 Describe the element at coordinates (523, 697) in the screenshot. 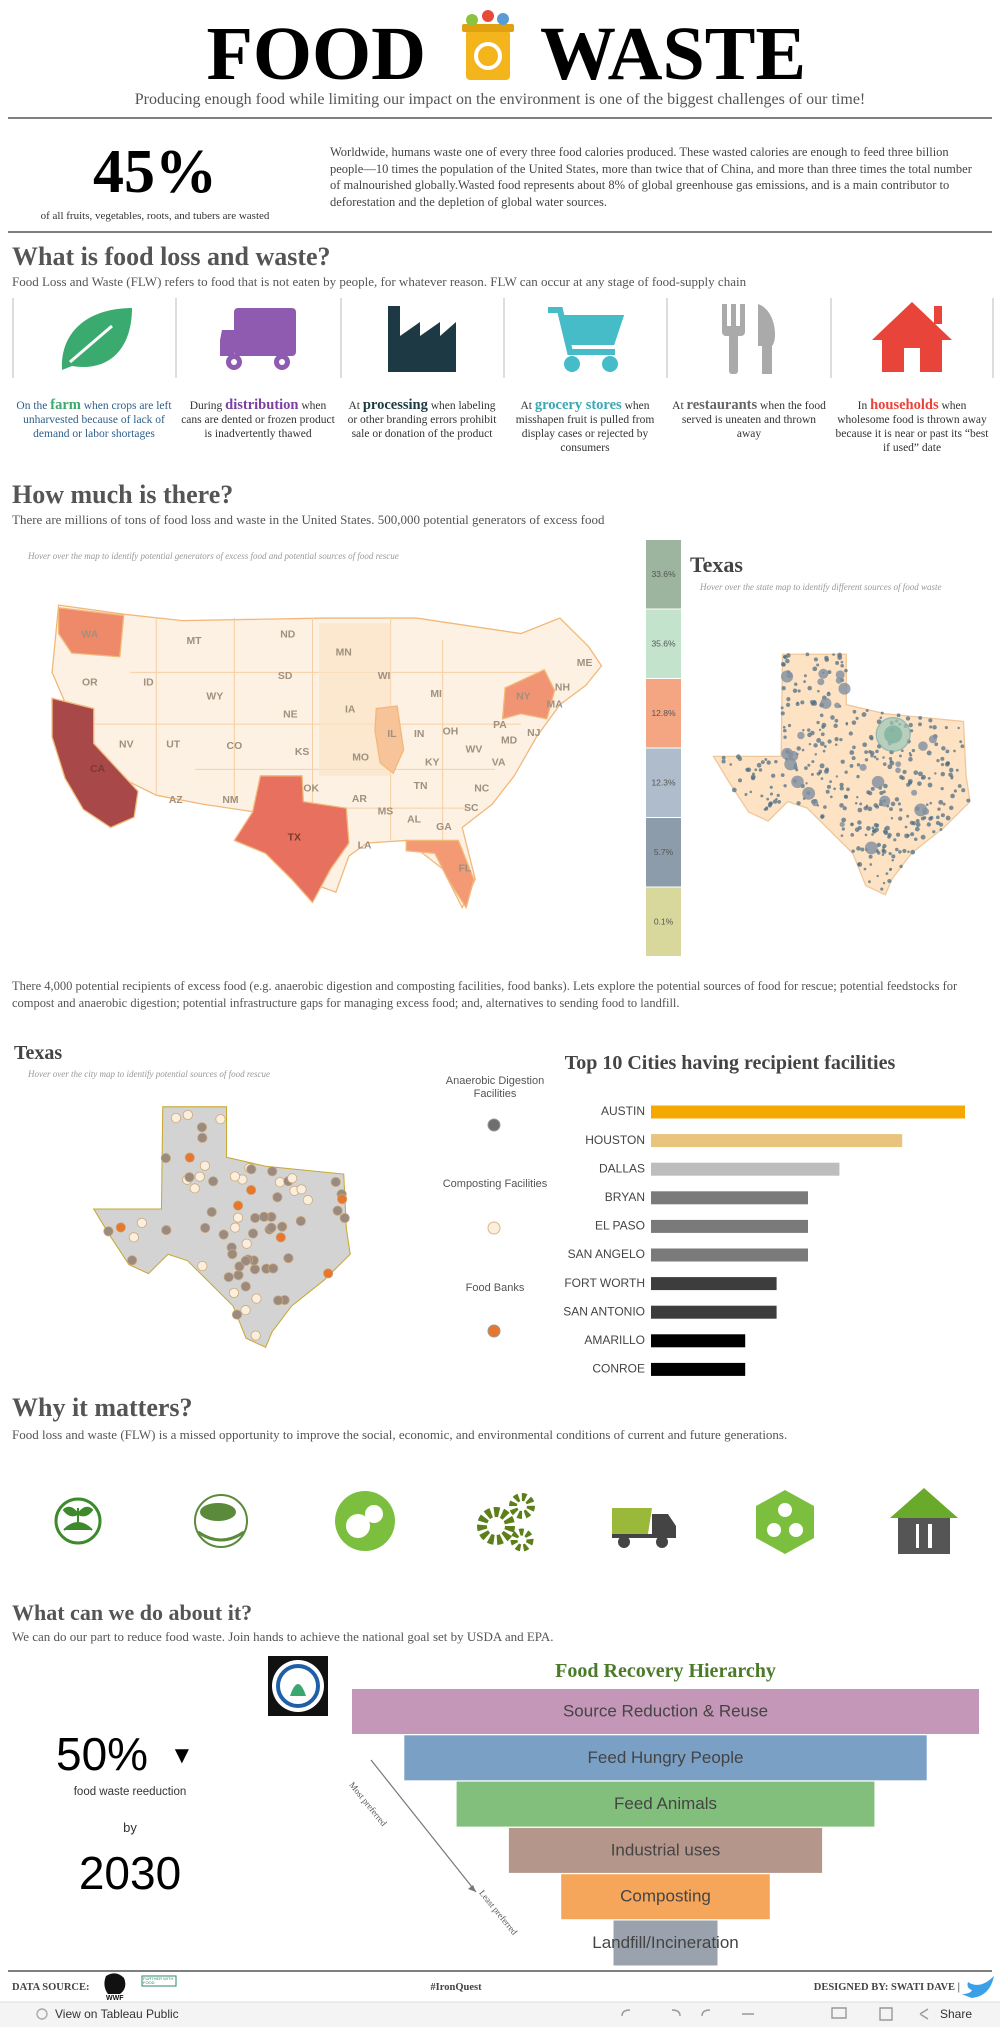

I see `state-label: NY` at that location.